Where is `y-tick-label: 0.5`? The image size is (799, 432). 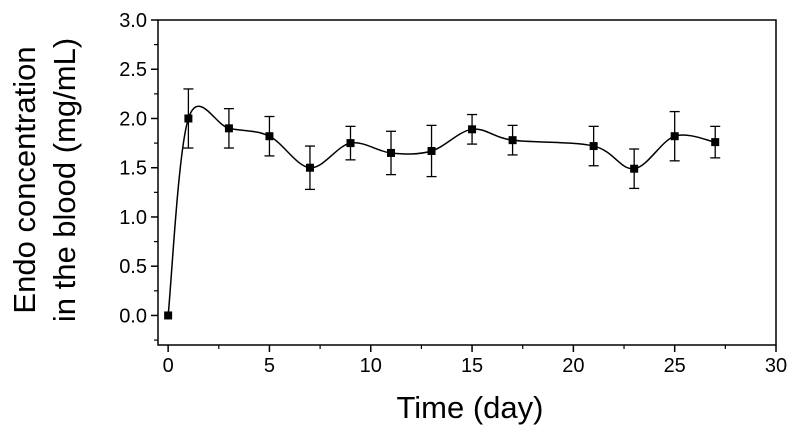 y-tick-label: 0.5 is located at coordinates (133, 267).